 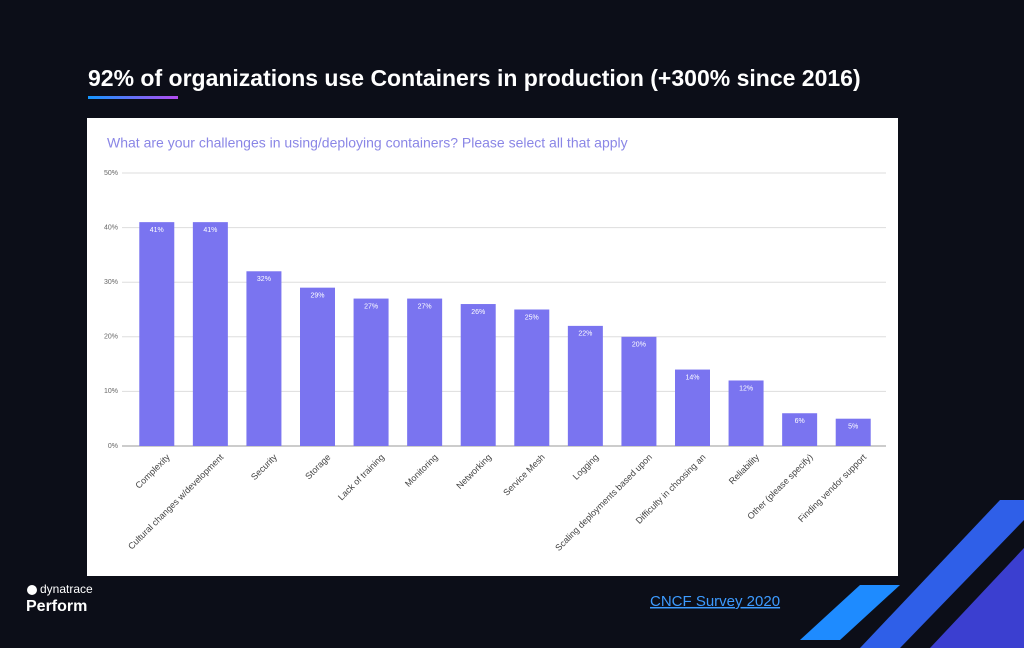 I want to click on value-label: 5%, so click(x=853, y=427).